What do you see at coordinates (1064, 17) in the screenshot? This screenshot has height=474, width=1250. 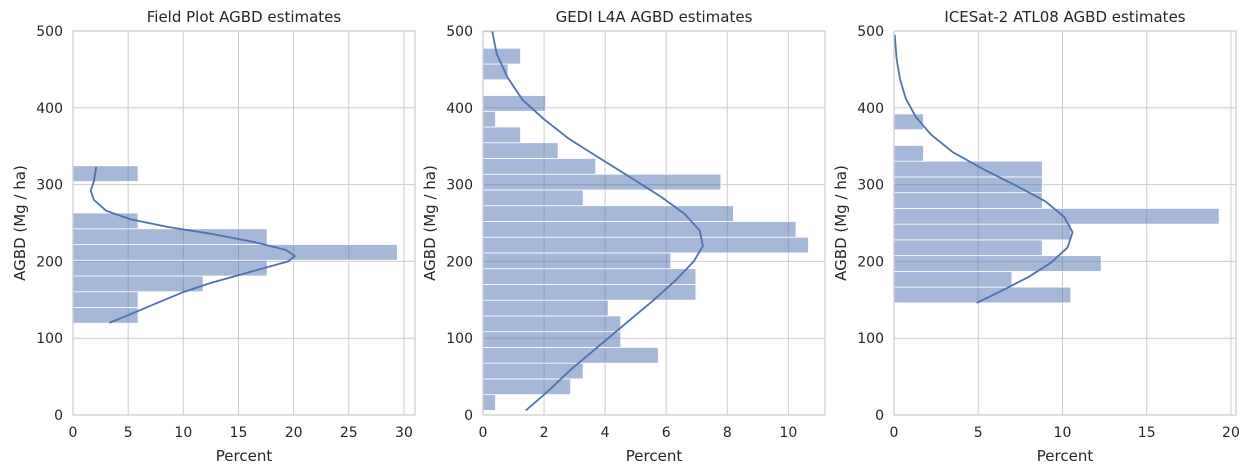 I see `chart-title: ICESat-2 ATL08 AGBD estimates` at bounding box center [1064, 17].